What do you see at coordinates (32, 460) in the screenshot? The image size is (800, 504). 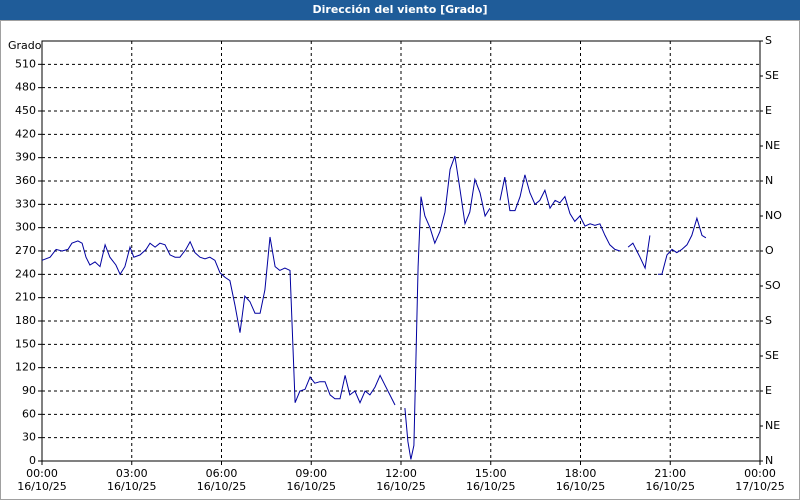 I see `y-tick-label: 0` at bounding box center [32, 460].